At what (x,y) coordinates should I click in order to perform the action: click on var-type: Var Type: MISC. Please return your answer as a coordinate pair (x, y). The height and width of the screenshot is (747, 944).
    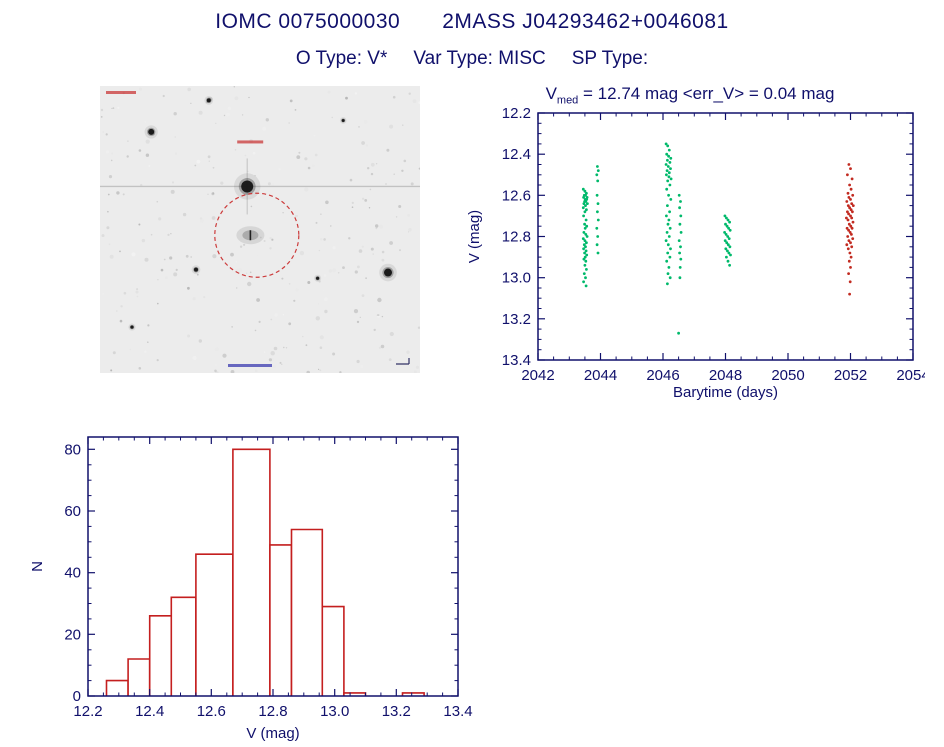
    Looking at the image, I should click on (479, 58).